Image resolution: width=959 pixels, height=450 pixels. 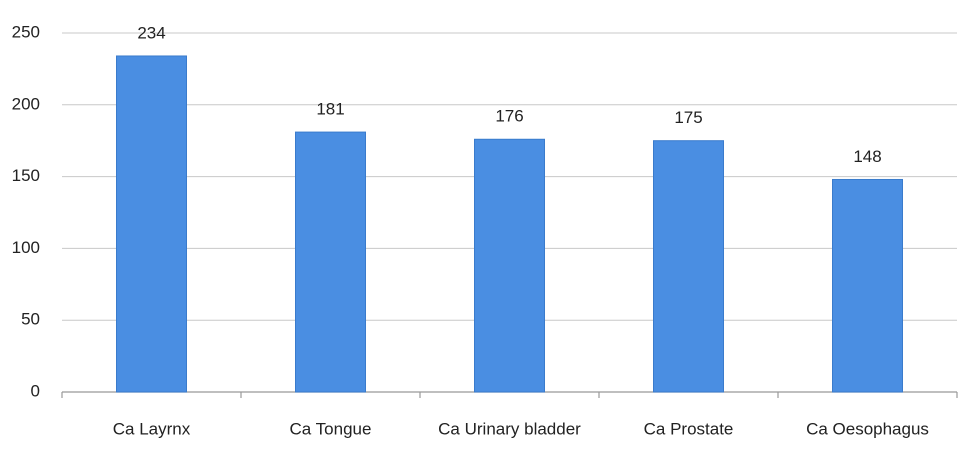 I want to click on x-tick-label: Ca Oesophagus, so click(x=867, y=428).